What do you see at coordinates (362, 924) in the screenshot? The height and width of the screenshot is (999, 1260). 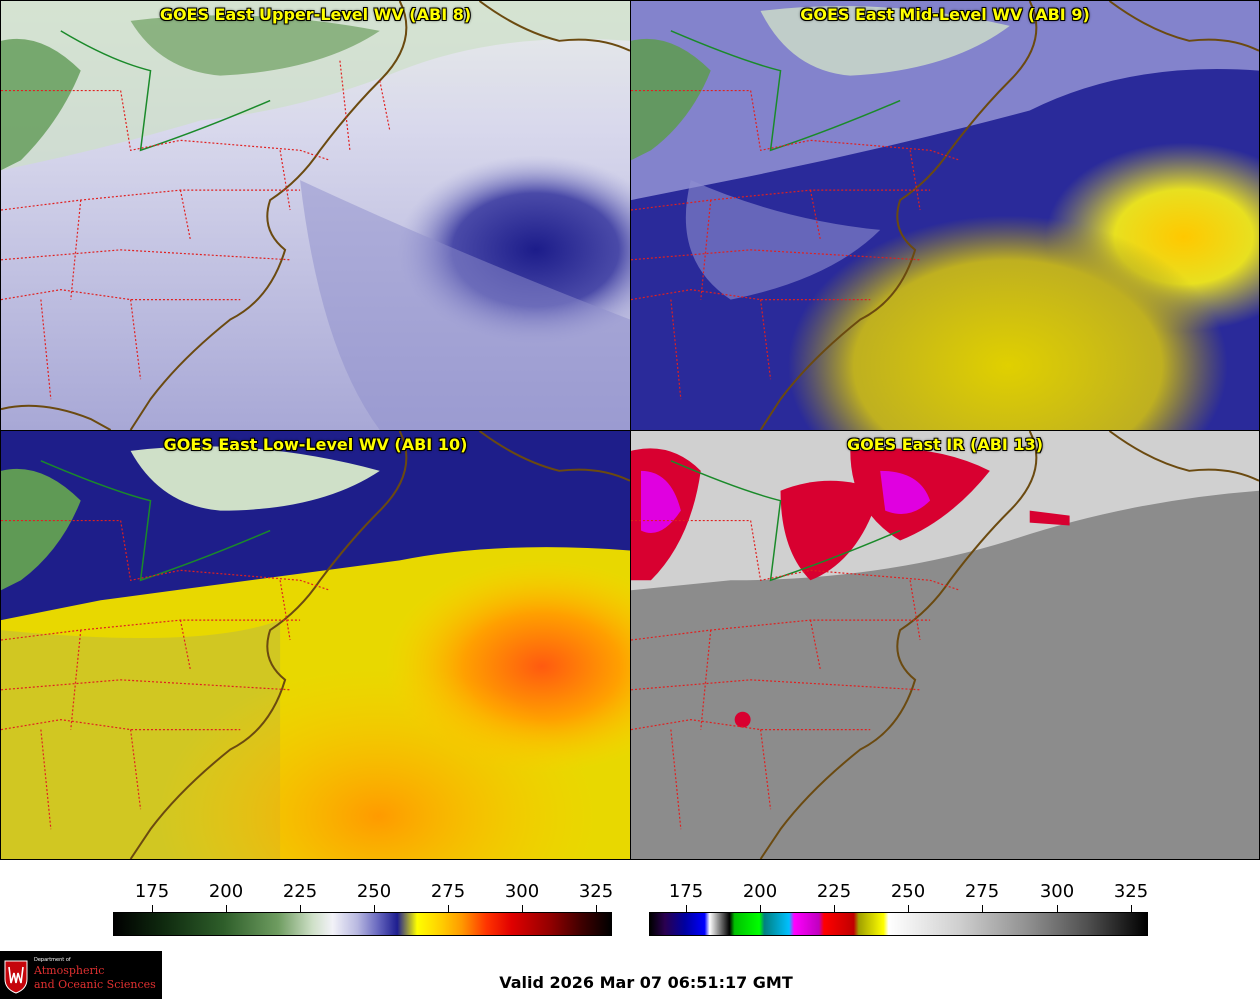 I see `wv-colorbar` at bounding box center [362, 924].